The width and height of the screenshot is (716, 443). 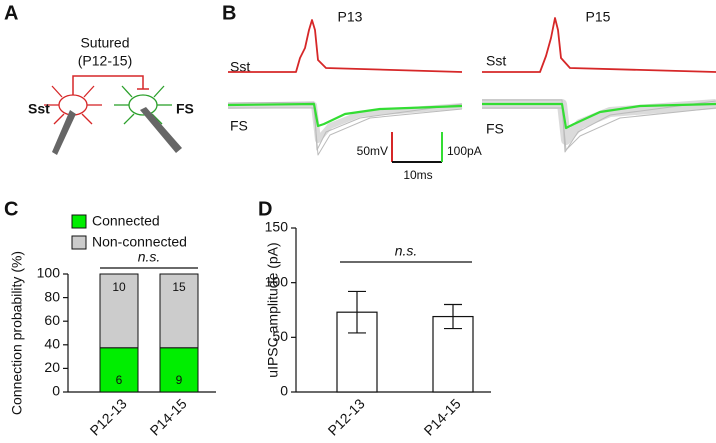 I want to click on legend-label: Non-connected, so click(x=139, y=242).